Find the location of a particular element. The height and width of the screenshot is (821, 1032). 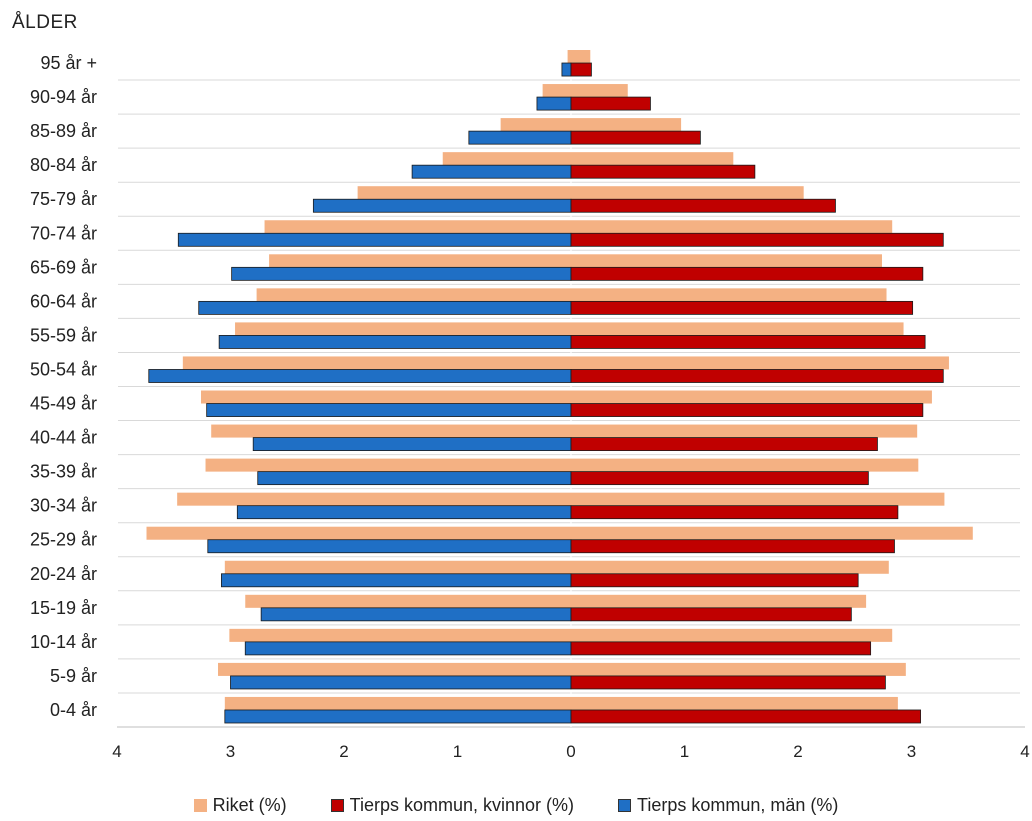

category-label: 55-59 år is located at coordinates (63, 335).